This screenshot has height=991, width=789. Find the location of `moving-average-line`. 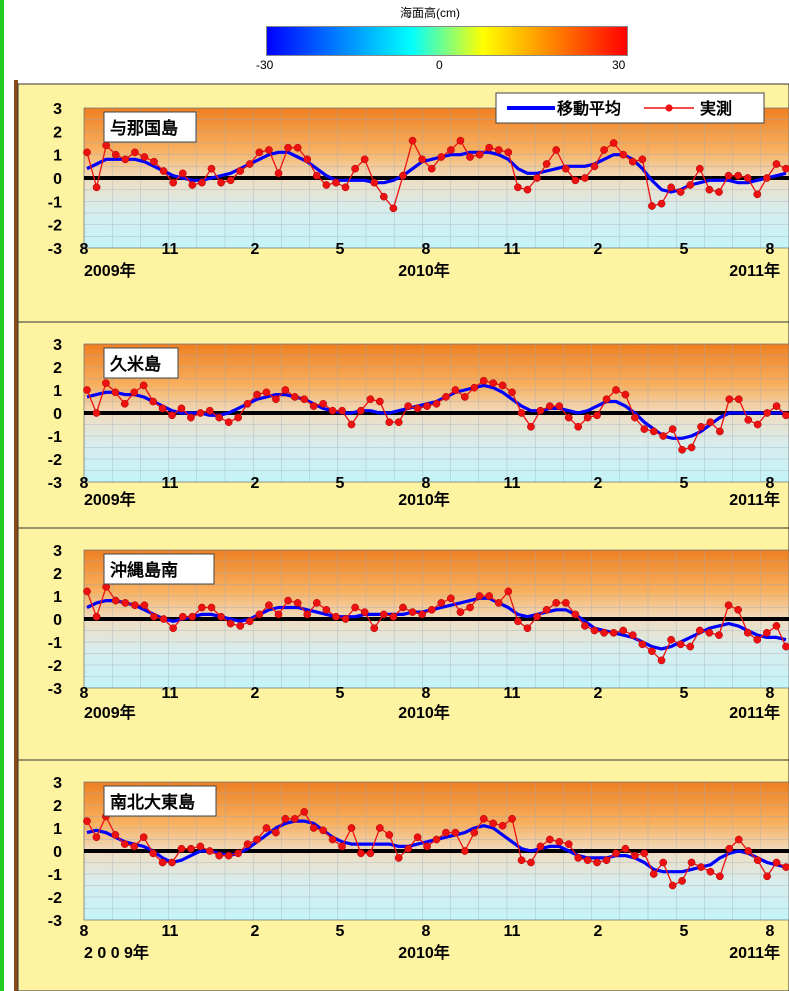

moving-average-line is located at coordinates (436, 623).